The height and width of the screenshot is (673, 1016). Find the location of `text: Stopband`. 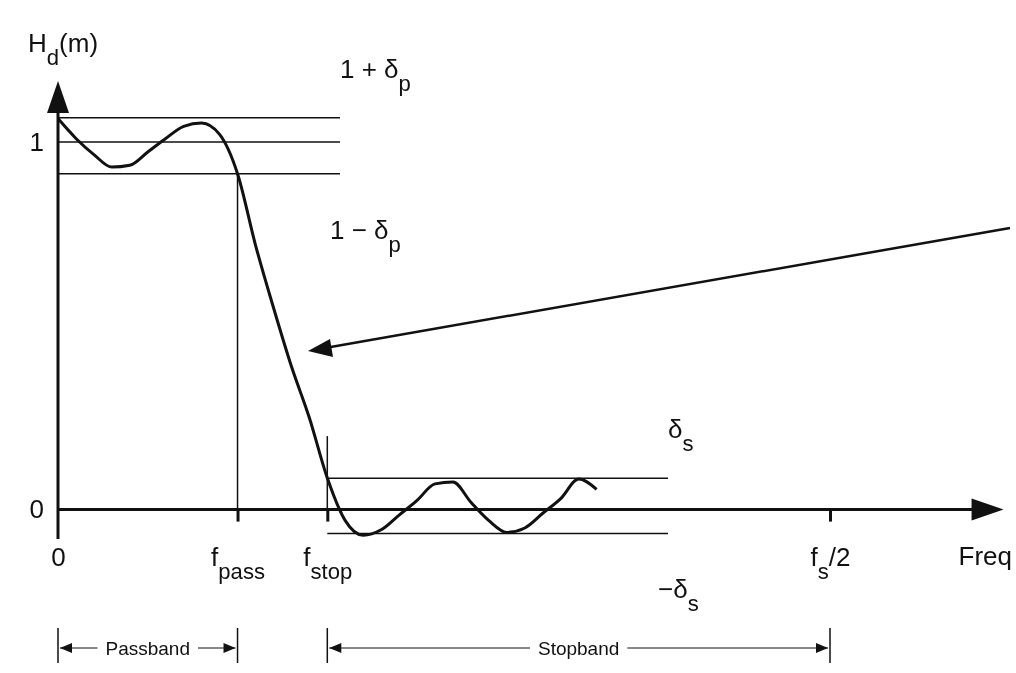

text: Stopband is located at coordinates (578, 648).